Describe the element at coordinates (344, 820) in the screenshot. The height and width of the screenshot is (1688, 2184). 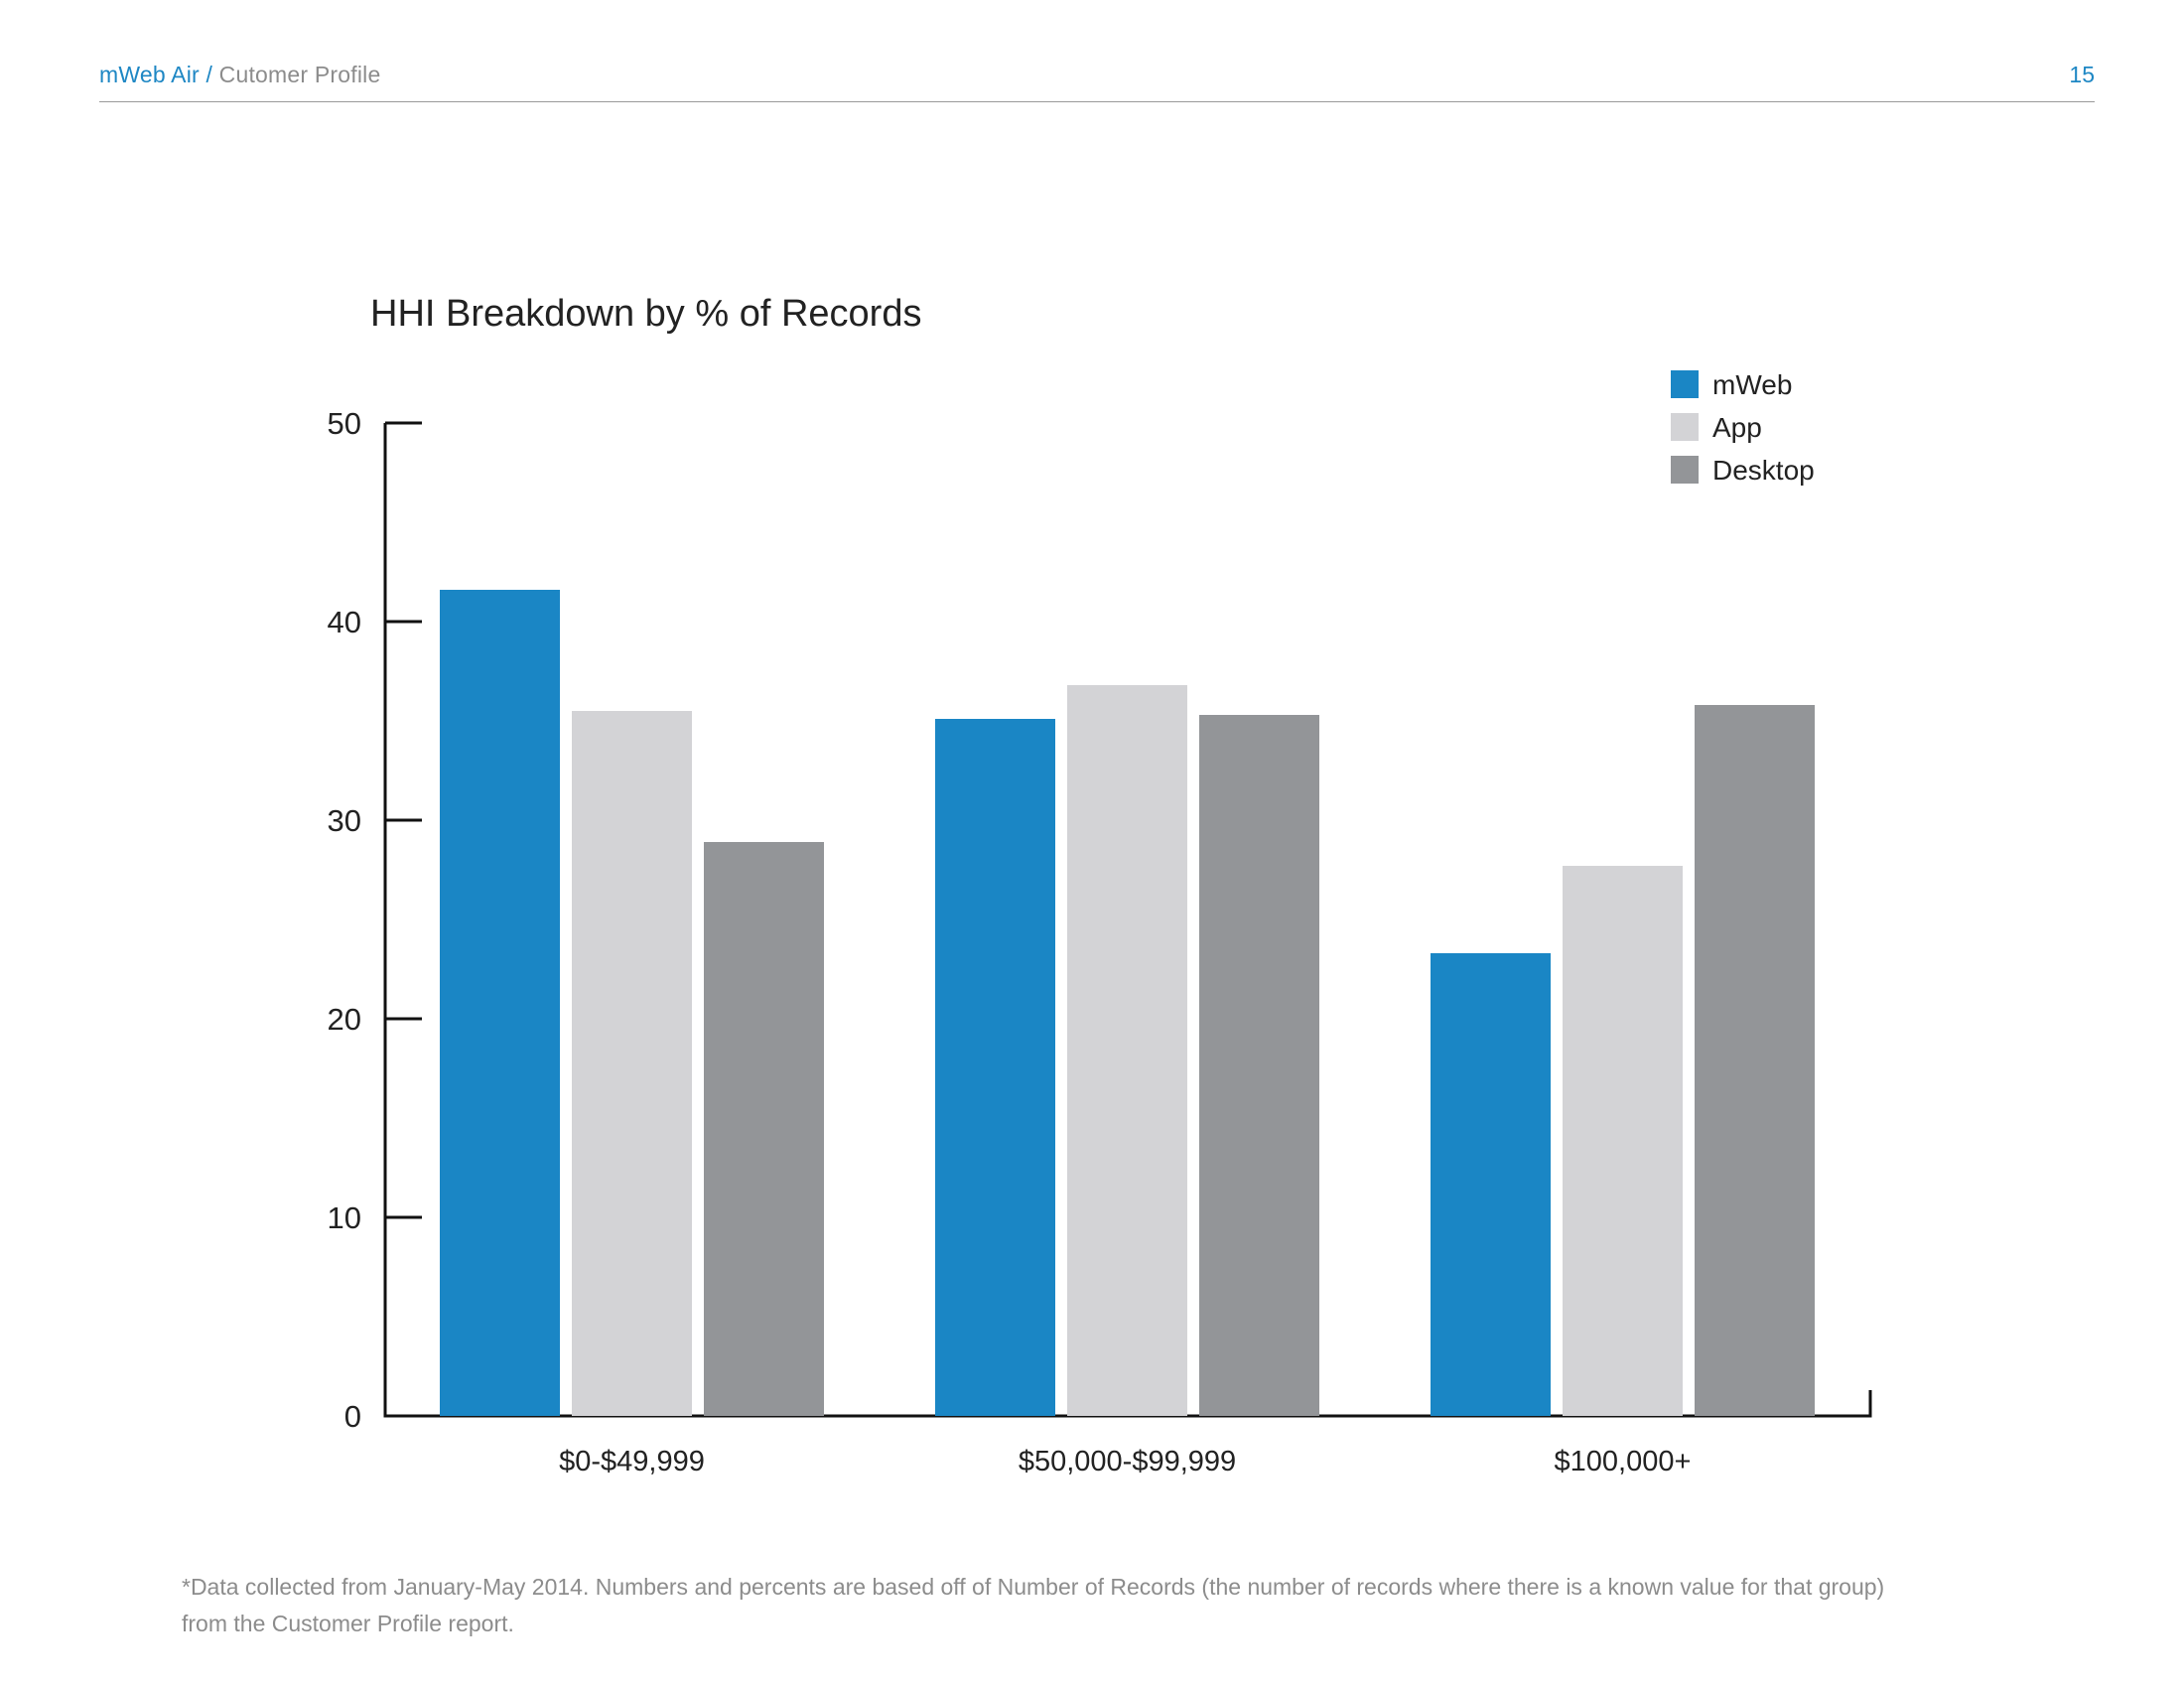
I see `y-tick-label-30: 30` at that location.